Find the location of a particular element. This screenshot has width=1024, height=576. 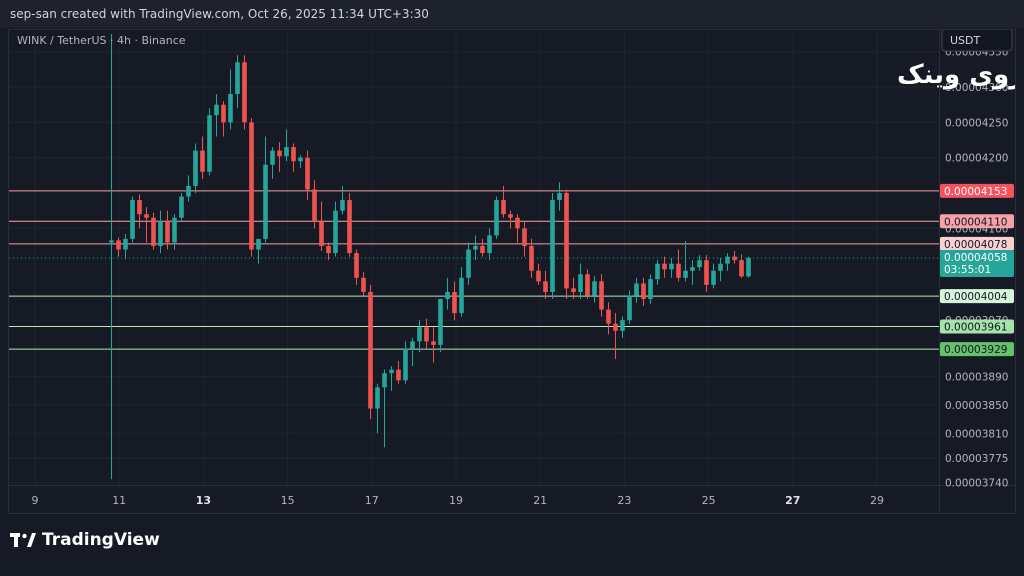

footer is located at coordinates (512, 545).